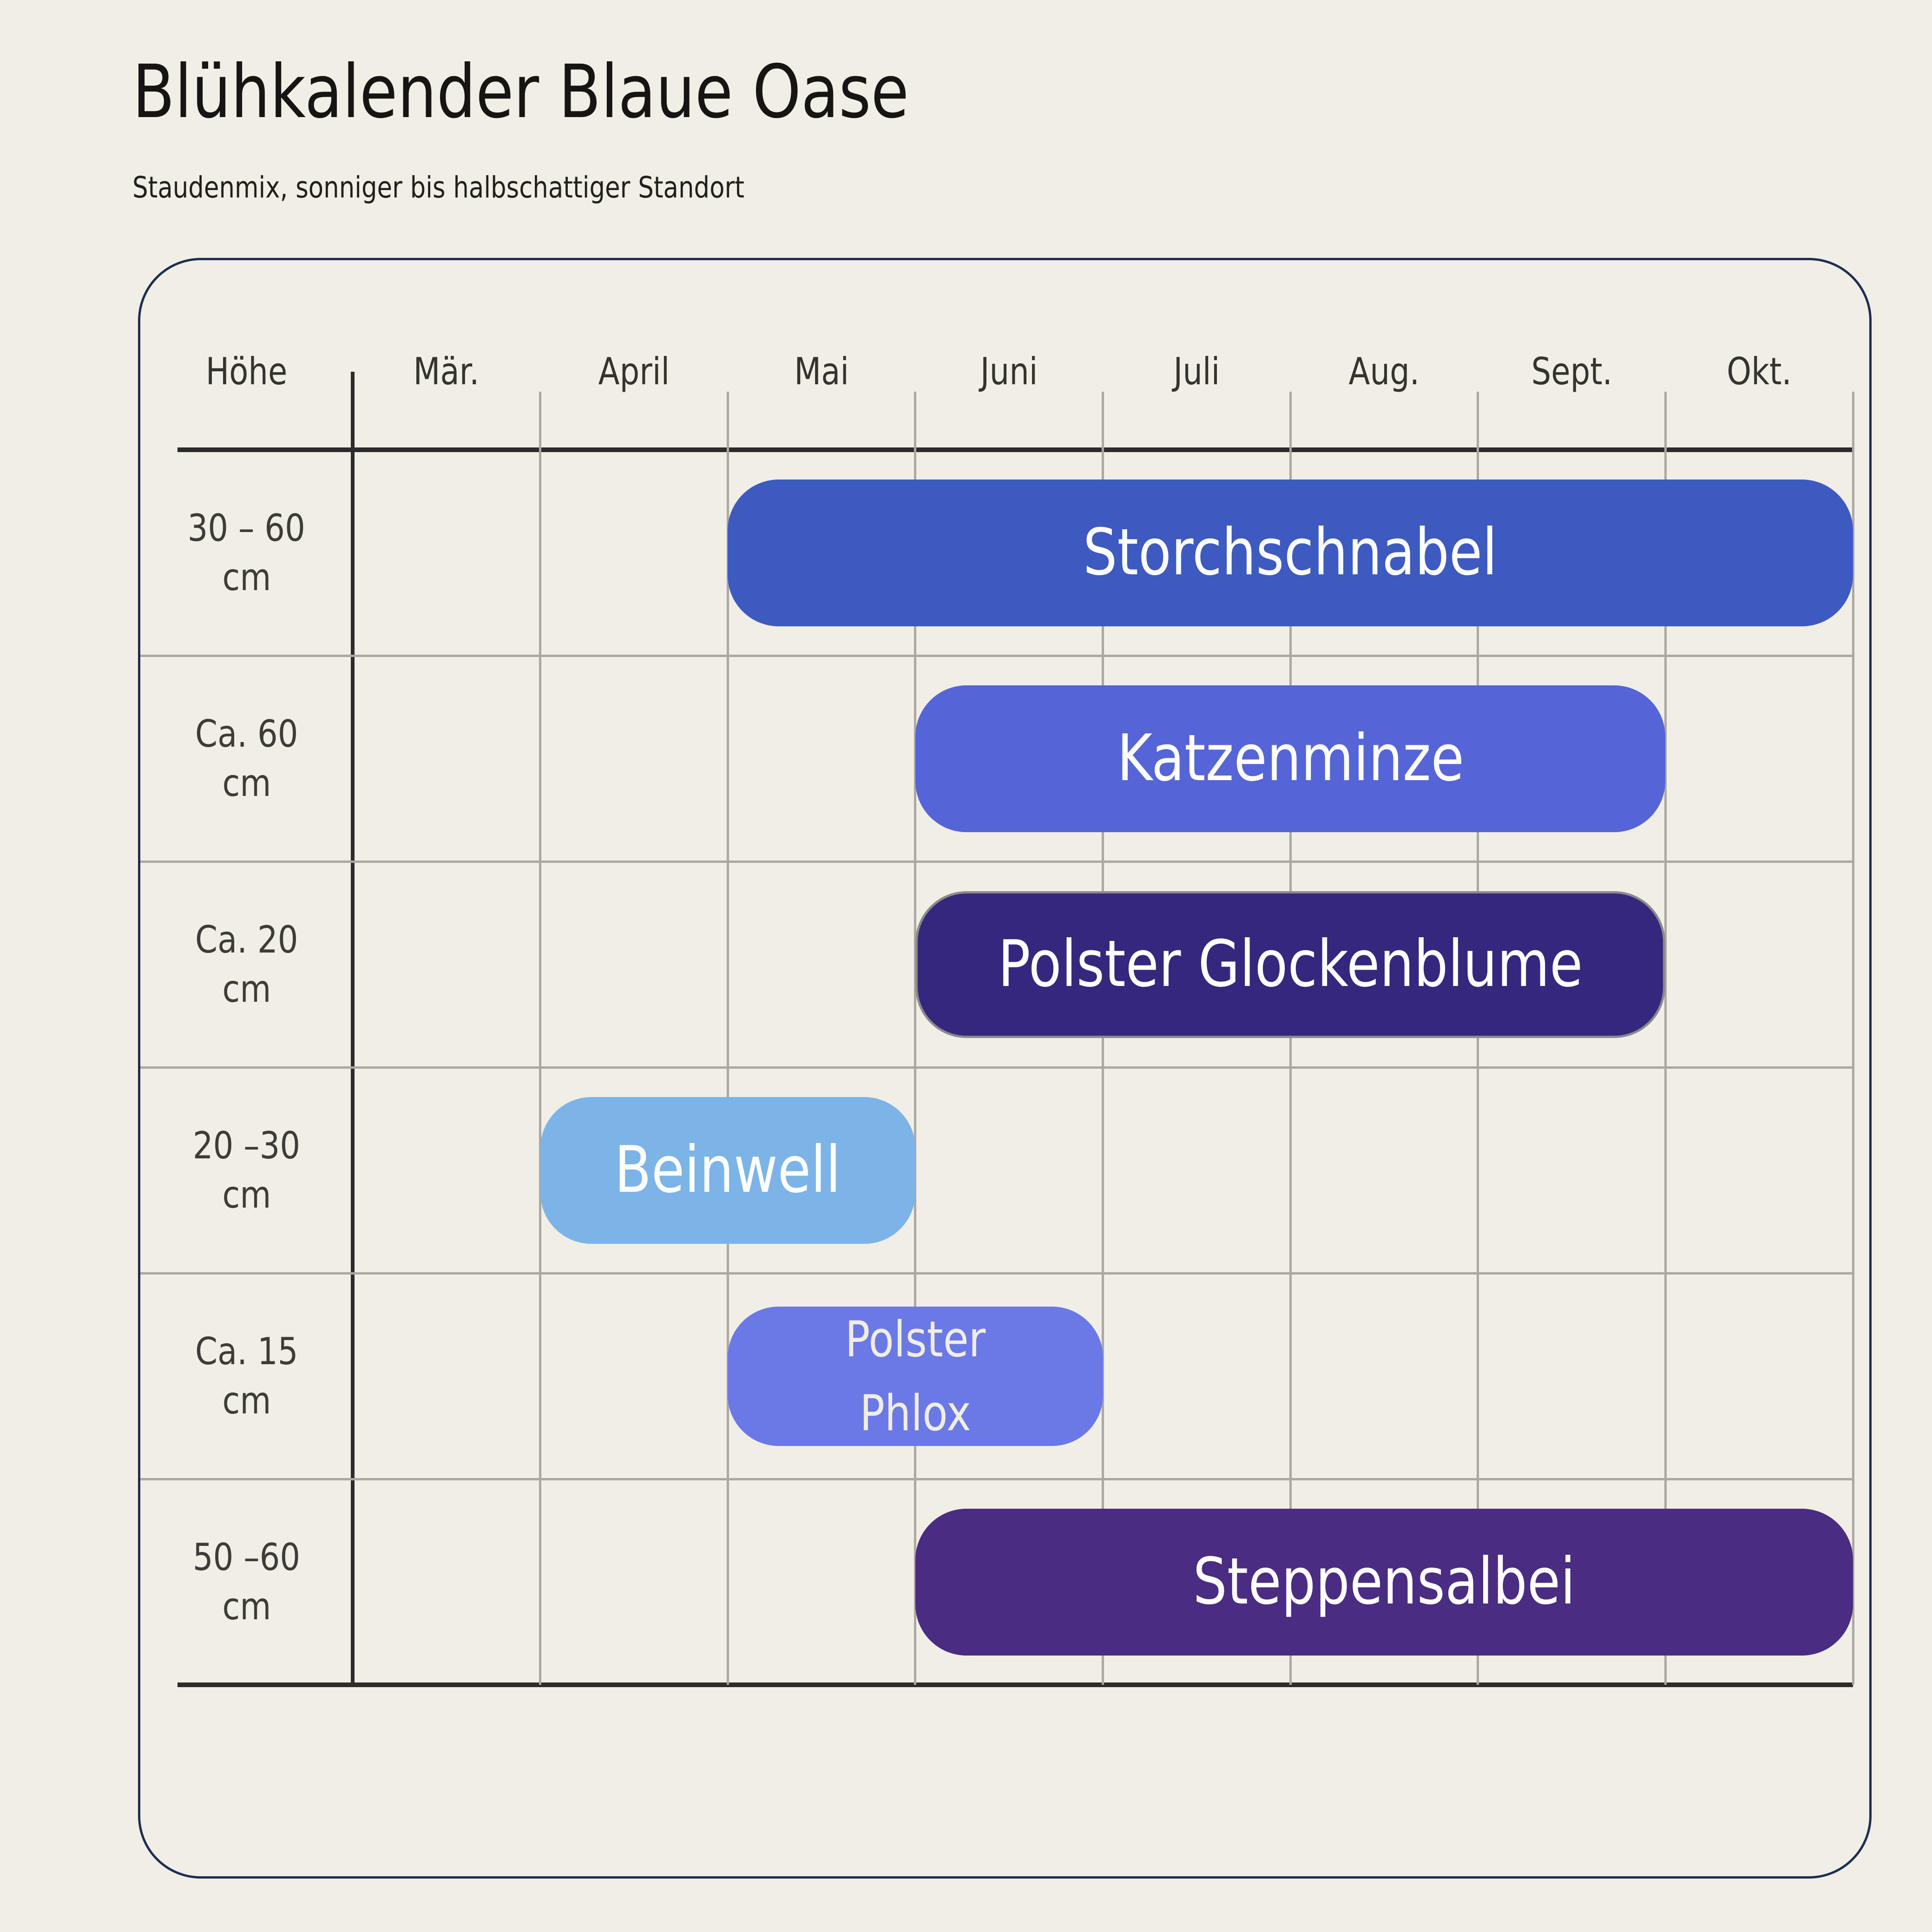 The width and height of the screenshot is (1932, 1932). I want to click on month-label-text: Mär., so click(446, 371).